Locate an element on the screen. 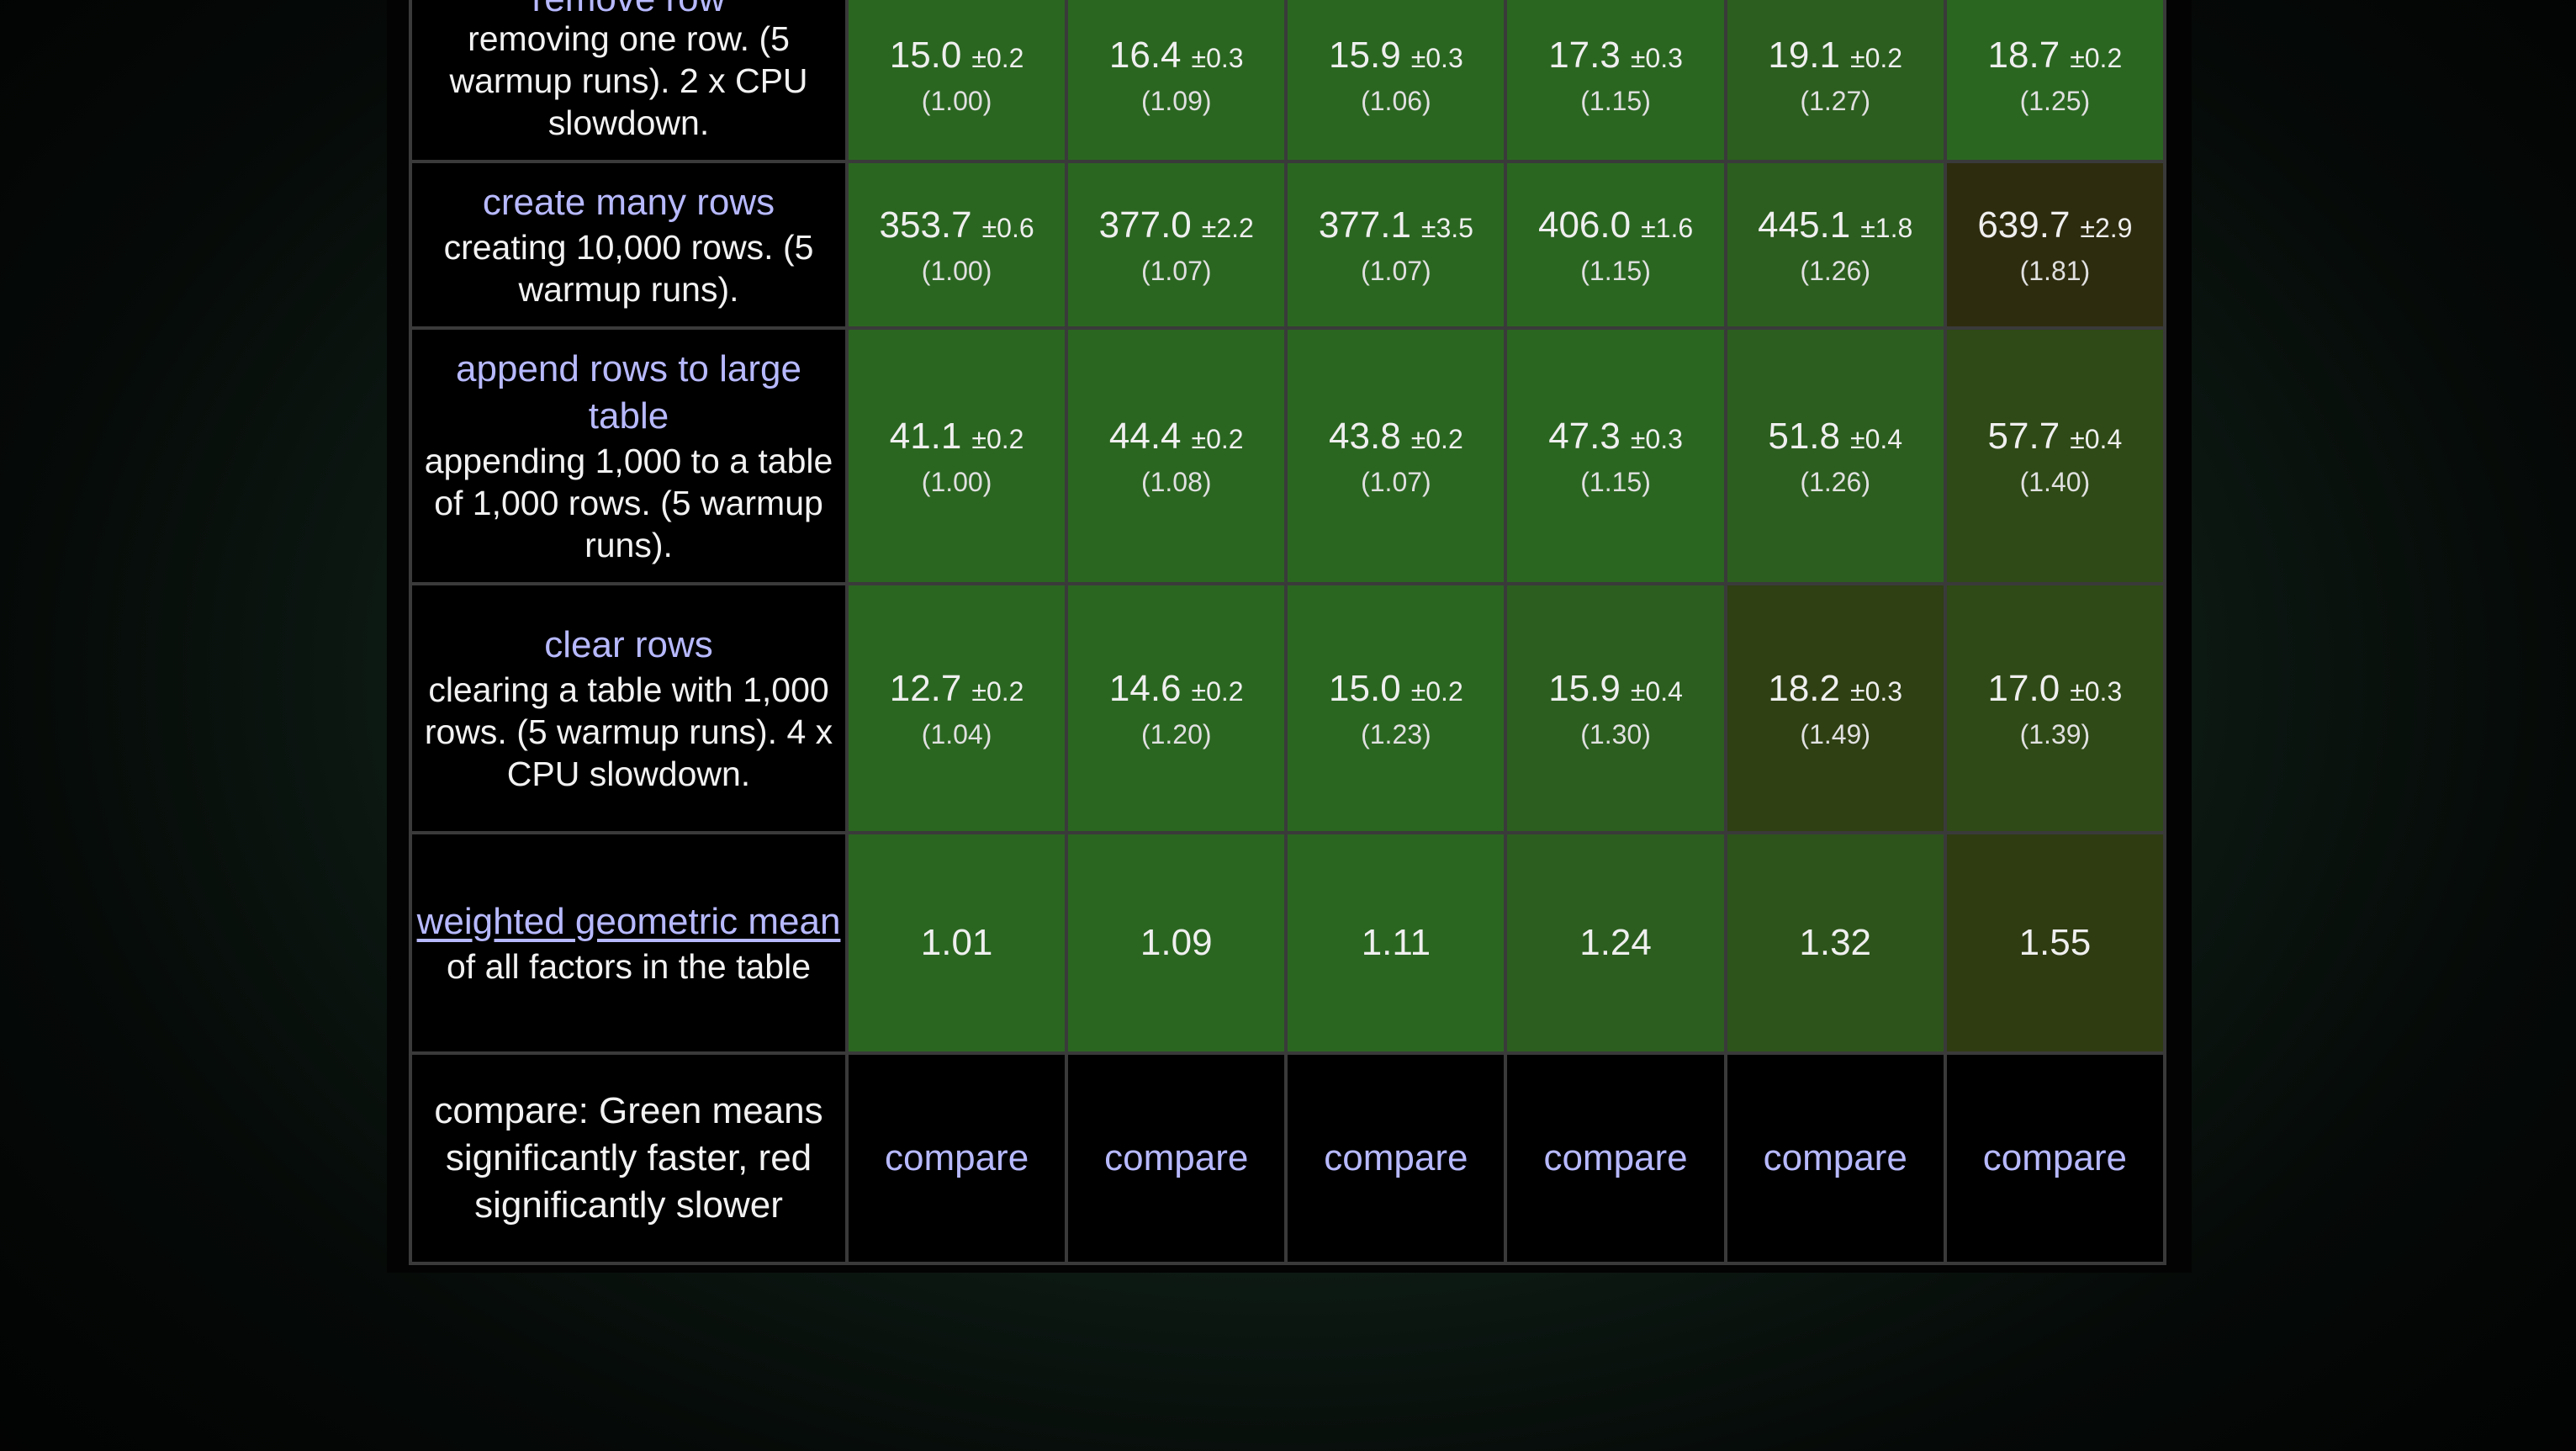 This screenshot has width=2576, height=1451. result-deviation: ±2.2 is located at coordinates (1227, 227).